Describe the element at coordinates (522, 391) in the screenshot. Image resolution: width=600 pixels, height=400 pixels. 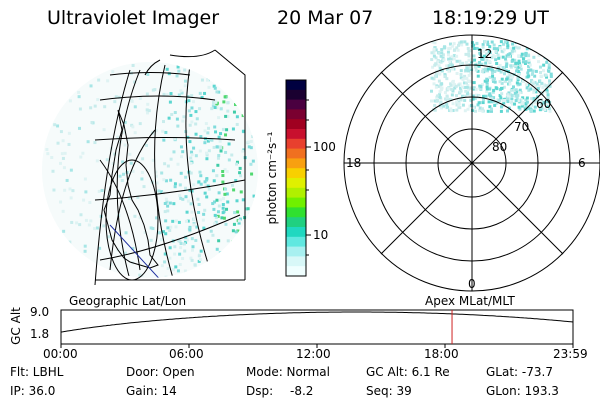
I see `glon-info: GLon: 193.3` at that location.